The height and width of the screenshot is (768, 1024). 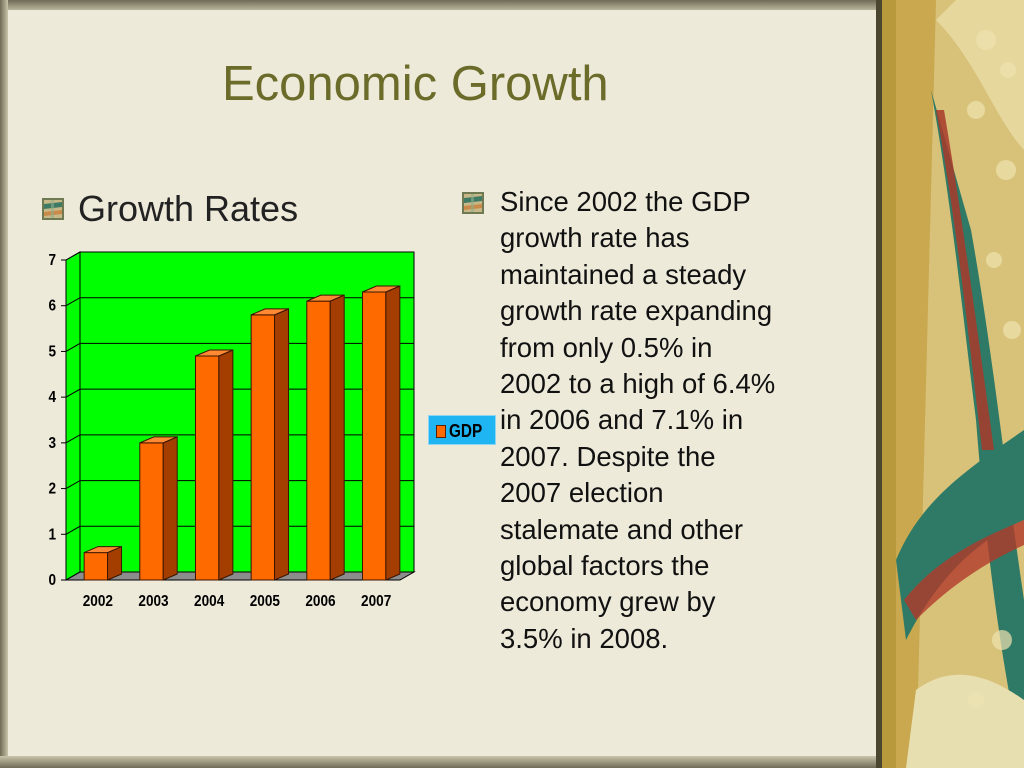 I want to click on slide-frame-top, so click(x=441, y=5).